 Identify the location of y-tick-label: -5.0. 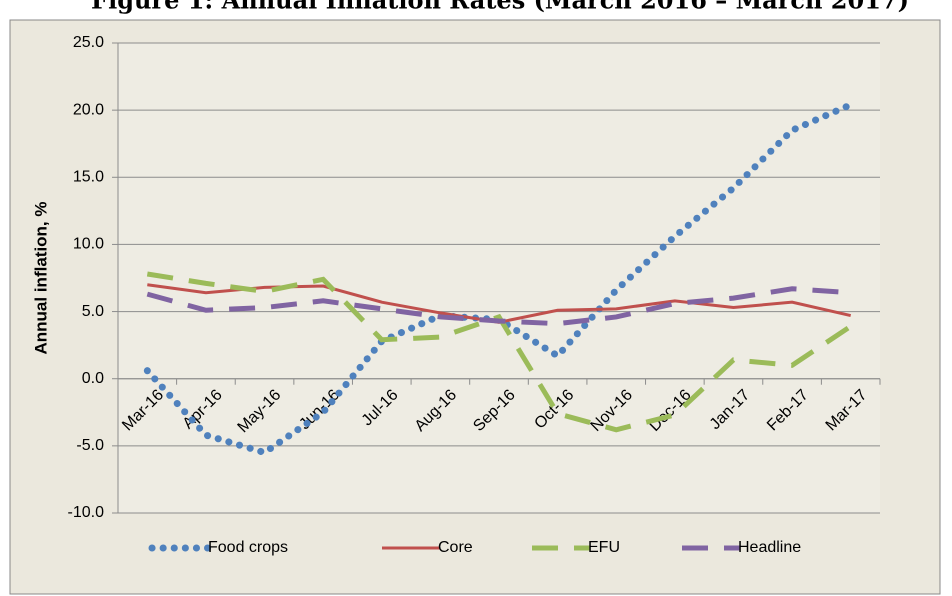
(90, 445).